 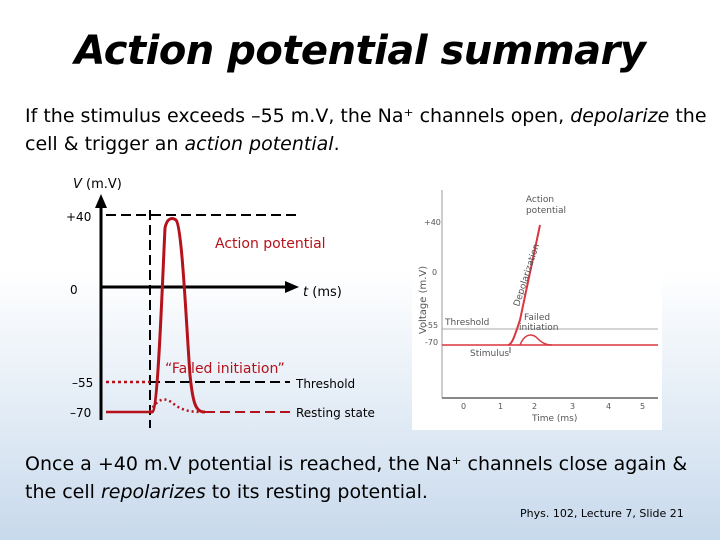 What do you see at coordinates (434, 272) in the screenshot?
I see `reference-ytick-zero: 0` at bounding box center [434, 272].